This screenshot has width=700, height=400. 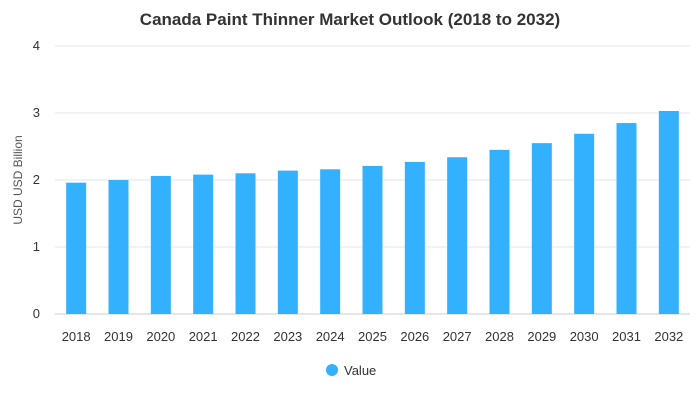 I want to click on x-tick-label: 2031, so click(x=626, y=336).